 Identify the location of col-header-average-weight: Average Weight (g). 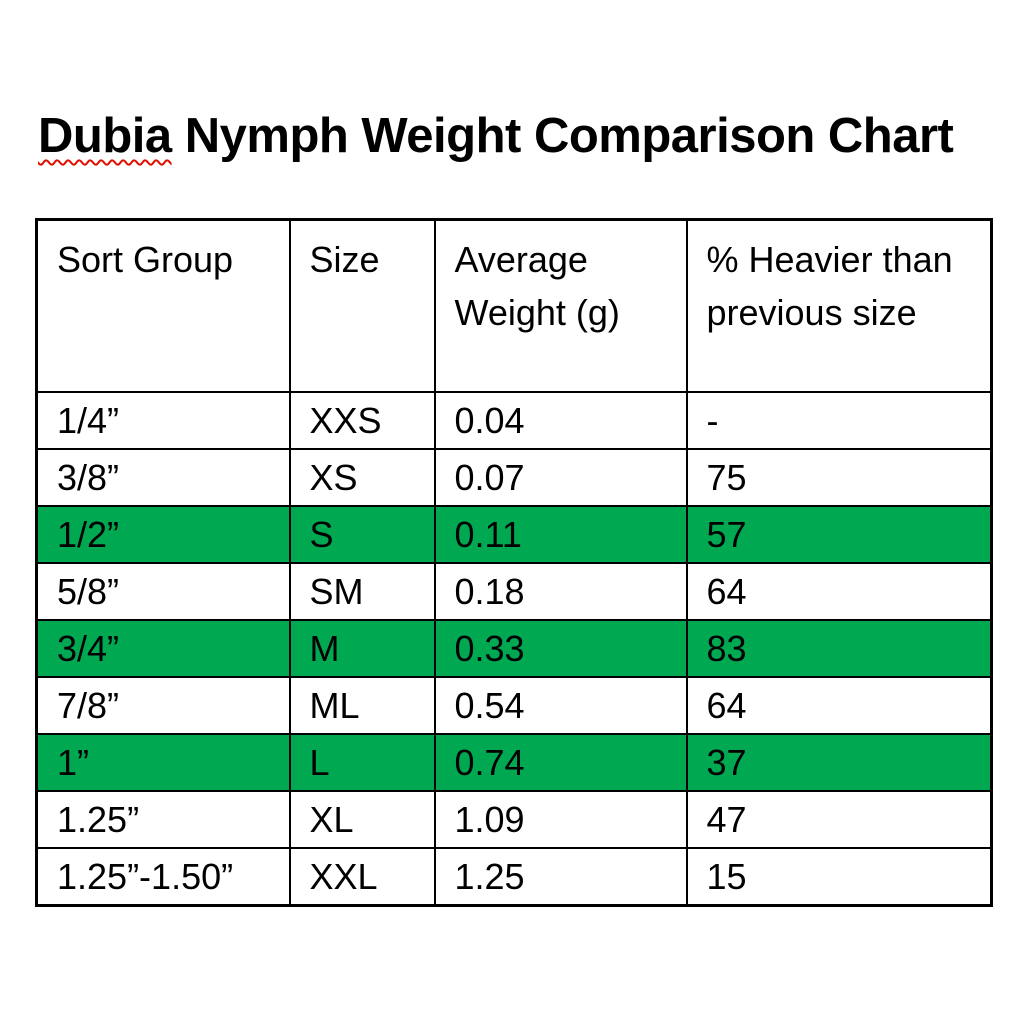
(560, 305).